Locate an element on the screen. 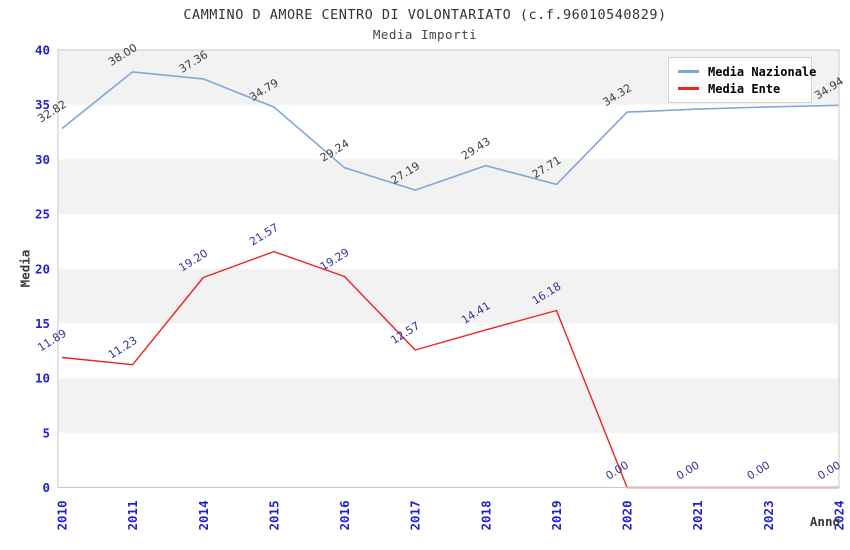 Image resolution: width=850 pixels, height=550 pixels. x-tick-label: 2023 is located at coordinates (768, 515).